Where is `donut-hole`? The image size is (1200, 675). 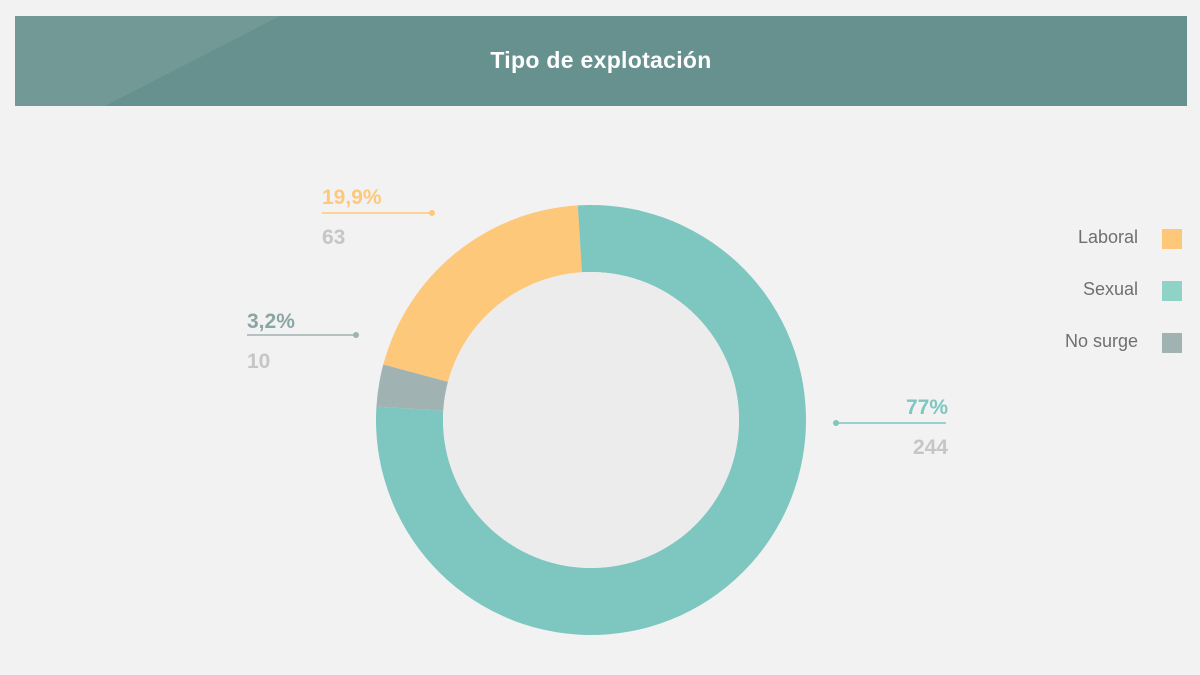 donut-hole is located at coordinates (591, 420).